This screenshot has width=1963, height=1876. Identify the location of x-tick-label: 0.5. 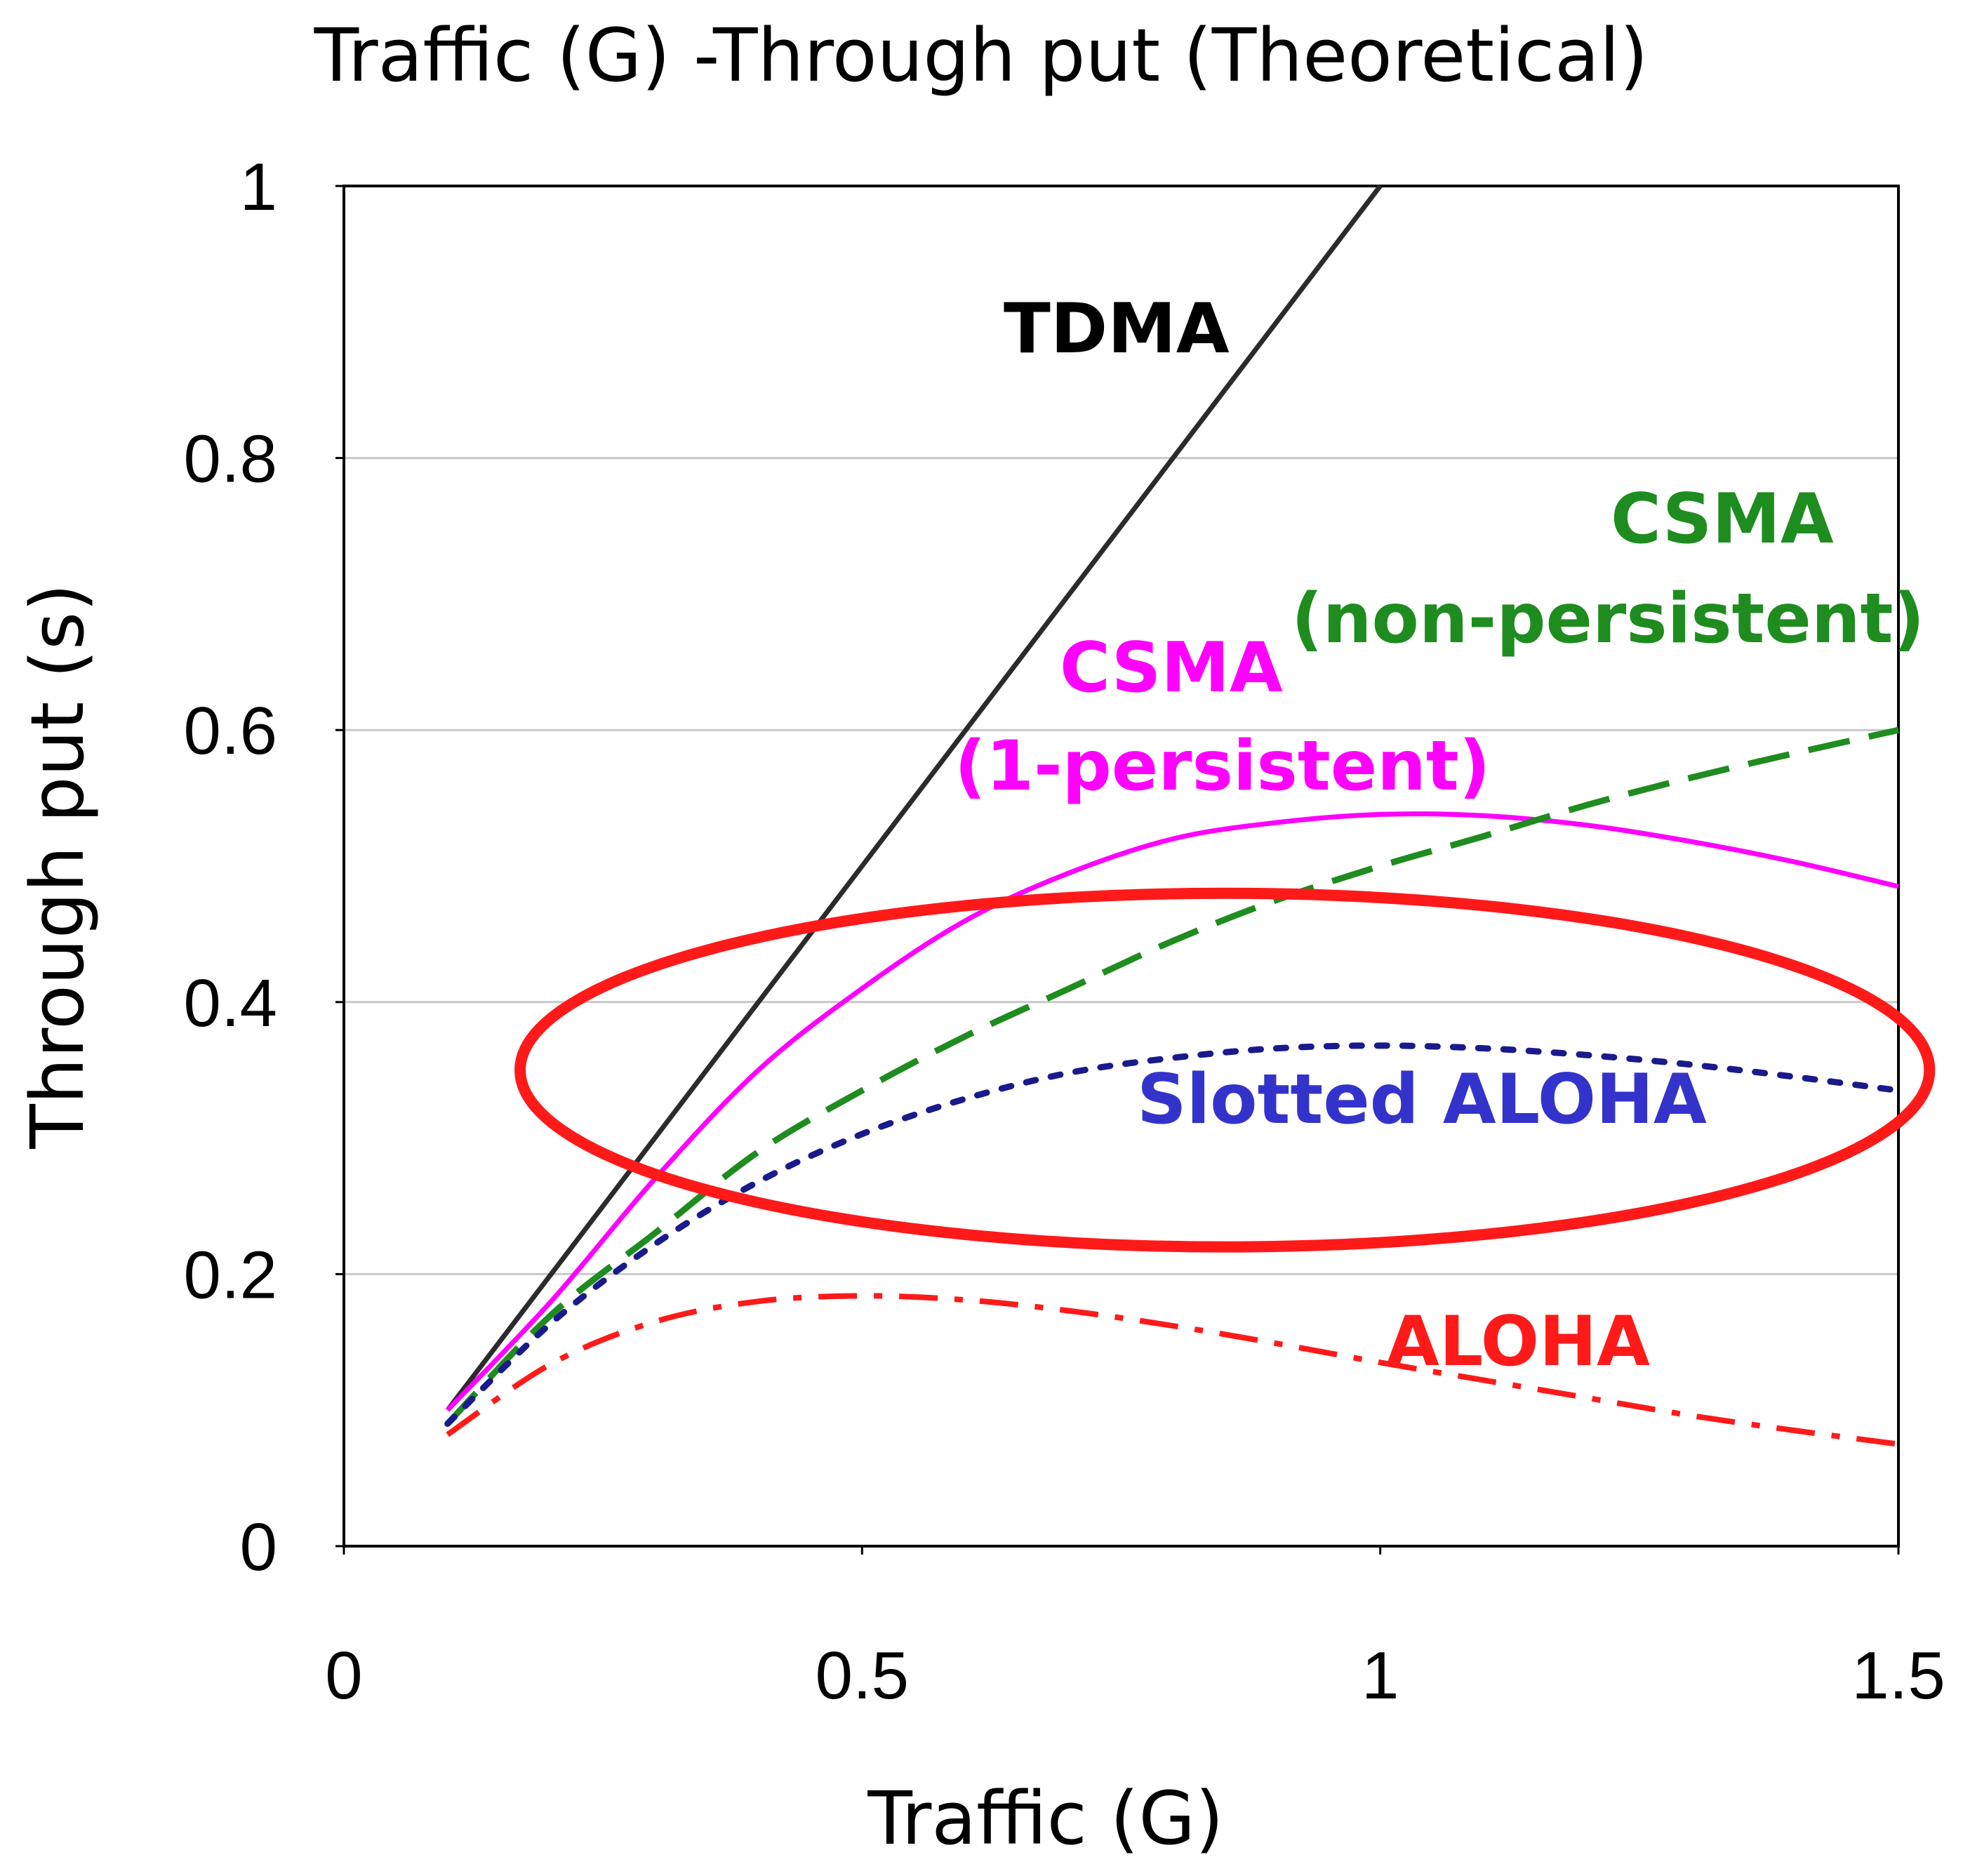
(862, 1676).